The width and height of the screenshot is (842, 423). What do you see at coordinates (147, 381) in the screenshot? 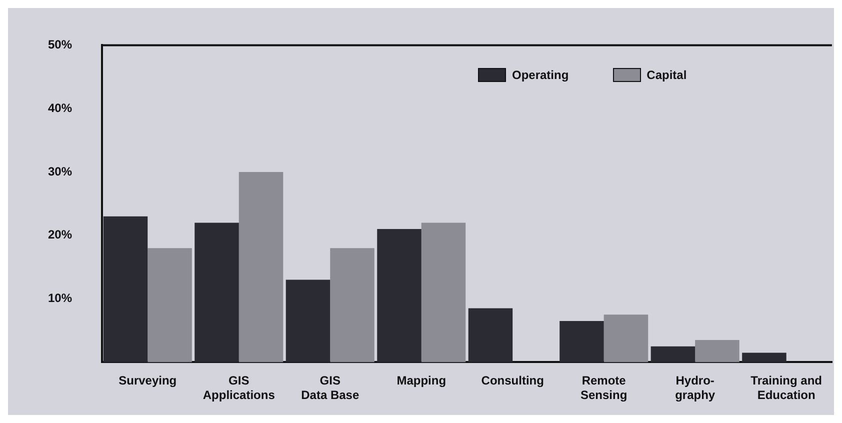
I see `x-tick-label: Surveying` at bounding box center [147, 381].